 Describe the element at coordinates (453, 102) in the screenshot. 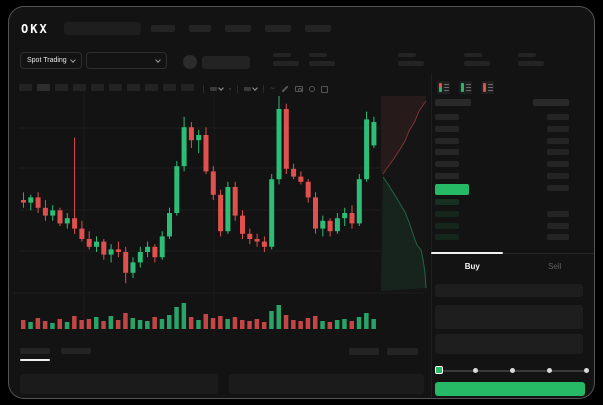

I see `orderbook-header-price` at that location.